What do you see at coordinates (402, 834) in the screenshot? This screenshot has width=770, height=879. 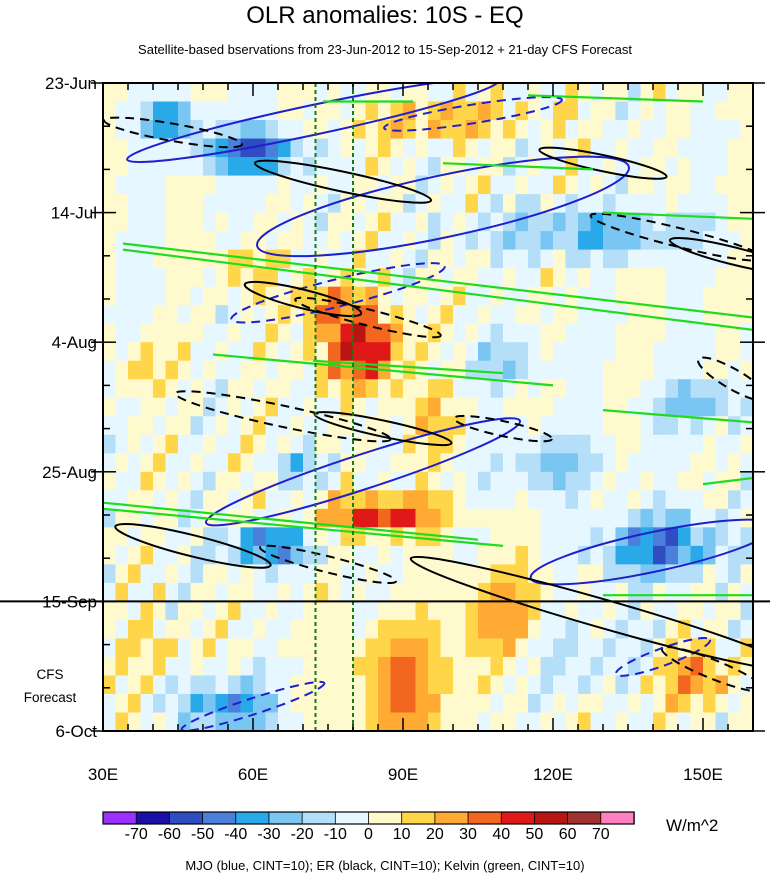 I see `colorbar-label: 10` at bounding box center [402, 834].